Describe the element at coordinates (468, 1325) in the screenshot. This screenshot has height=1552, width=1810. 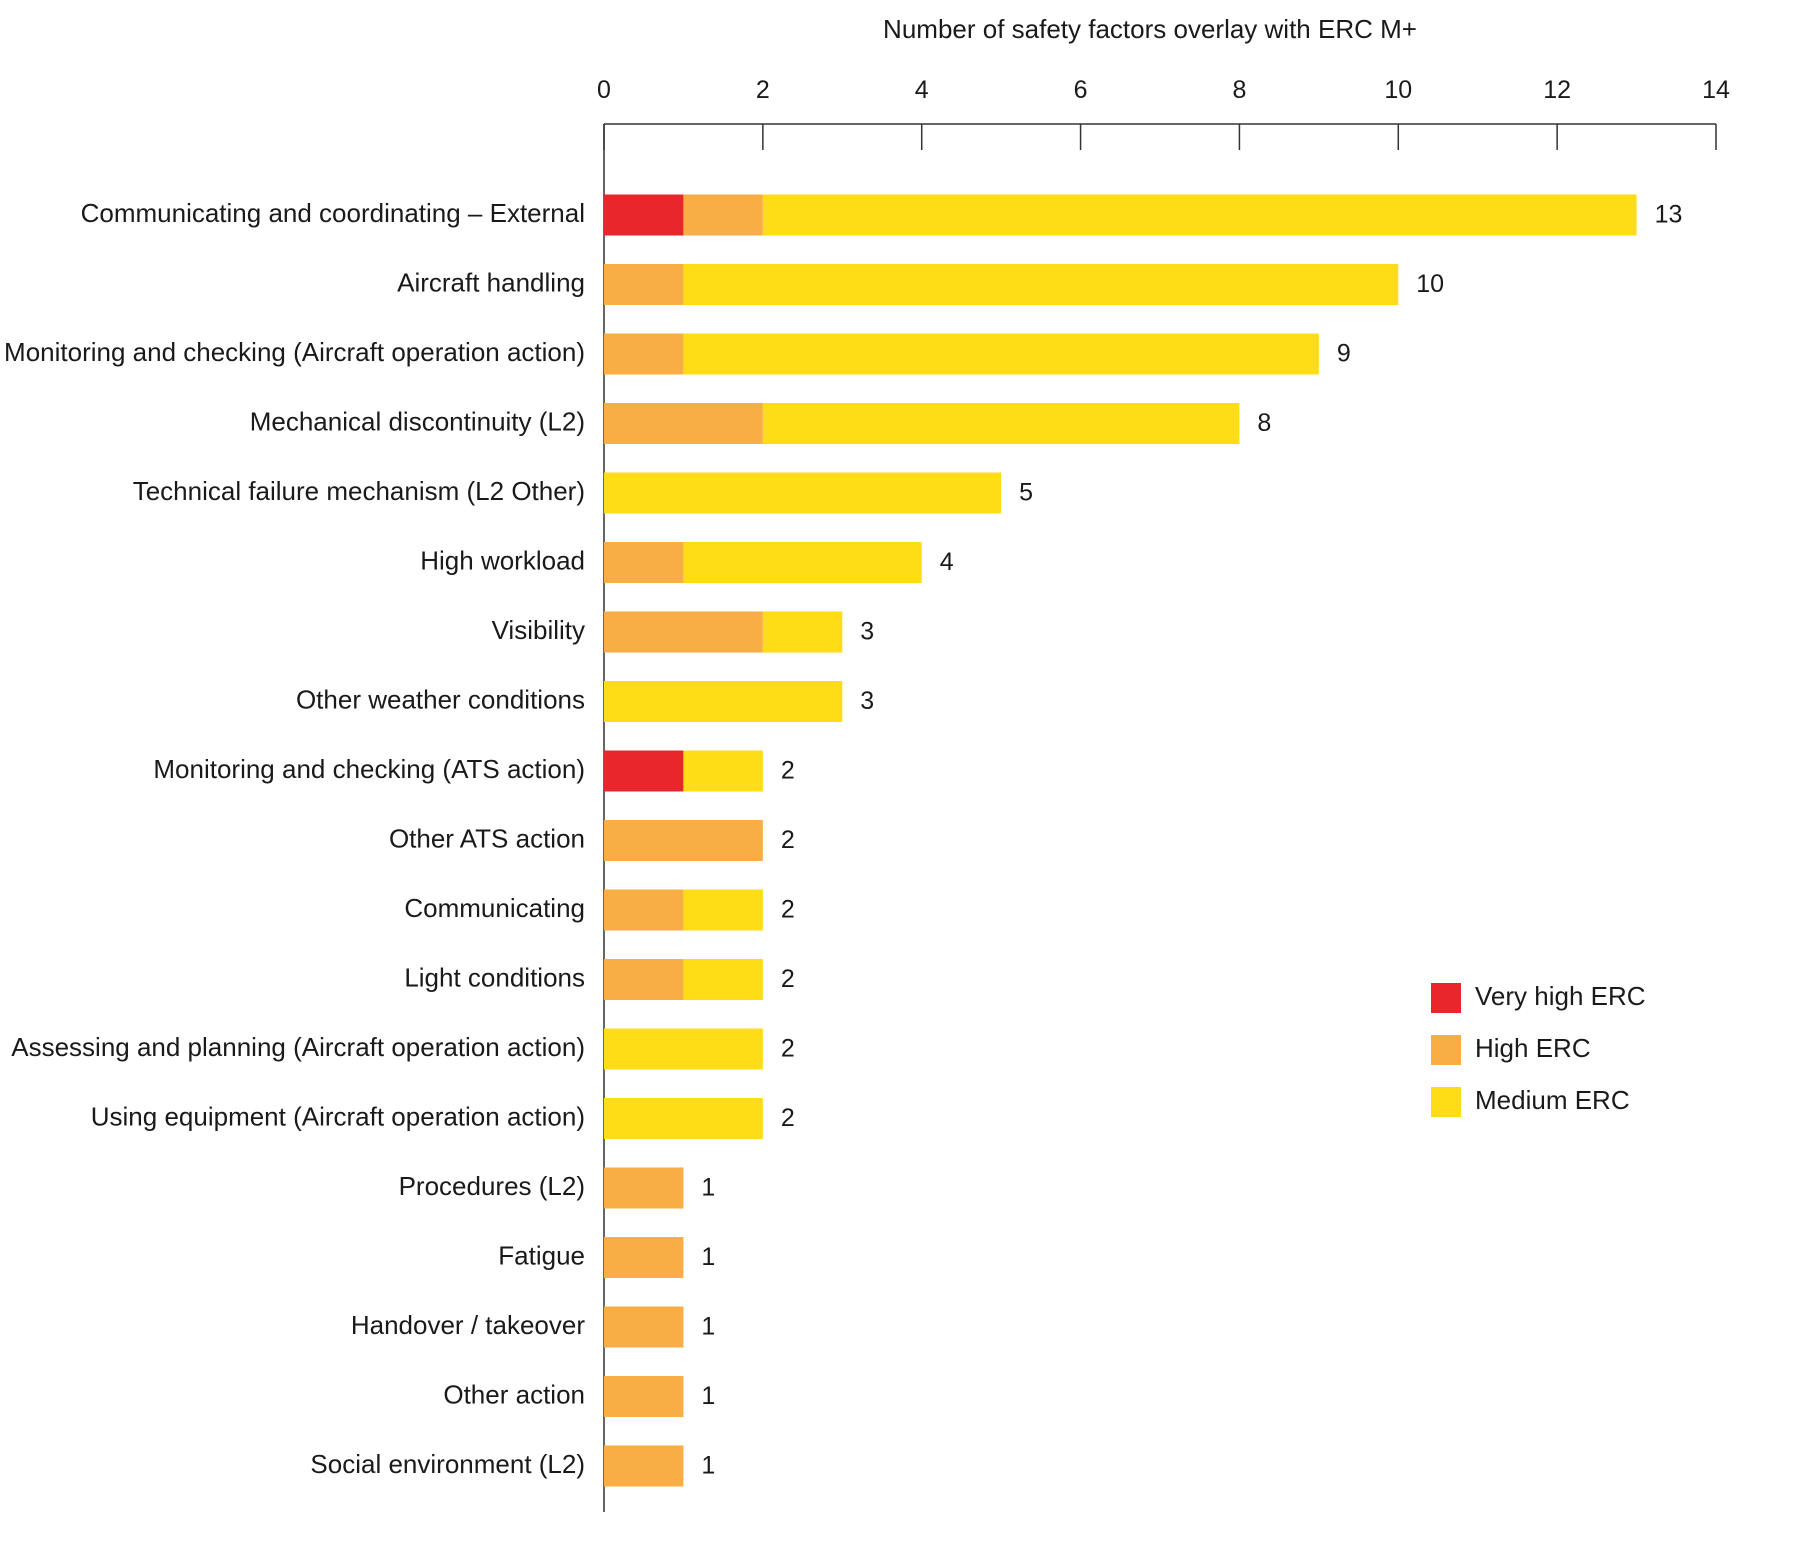
I see `category-label: Handover / takeover` at that location.